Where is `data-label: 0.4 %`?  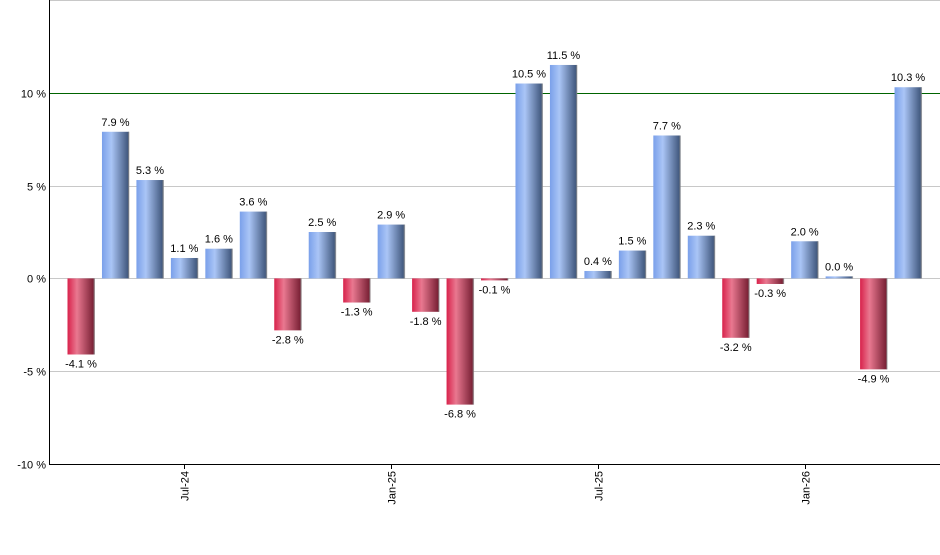
data-label: 0.4 % is located at coordinates (598, 262).